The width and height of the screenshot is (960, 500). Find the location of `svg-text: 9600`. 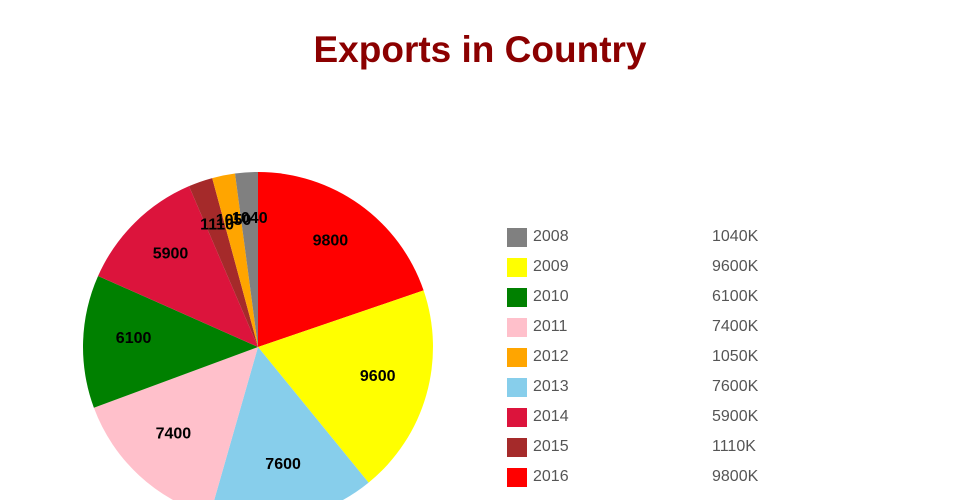

svg-text: 9600 is located at coordinates (378, 376).